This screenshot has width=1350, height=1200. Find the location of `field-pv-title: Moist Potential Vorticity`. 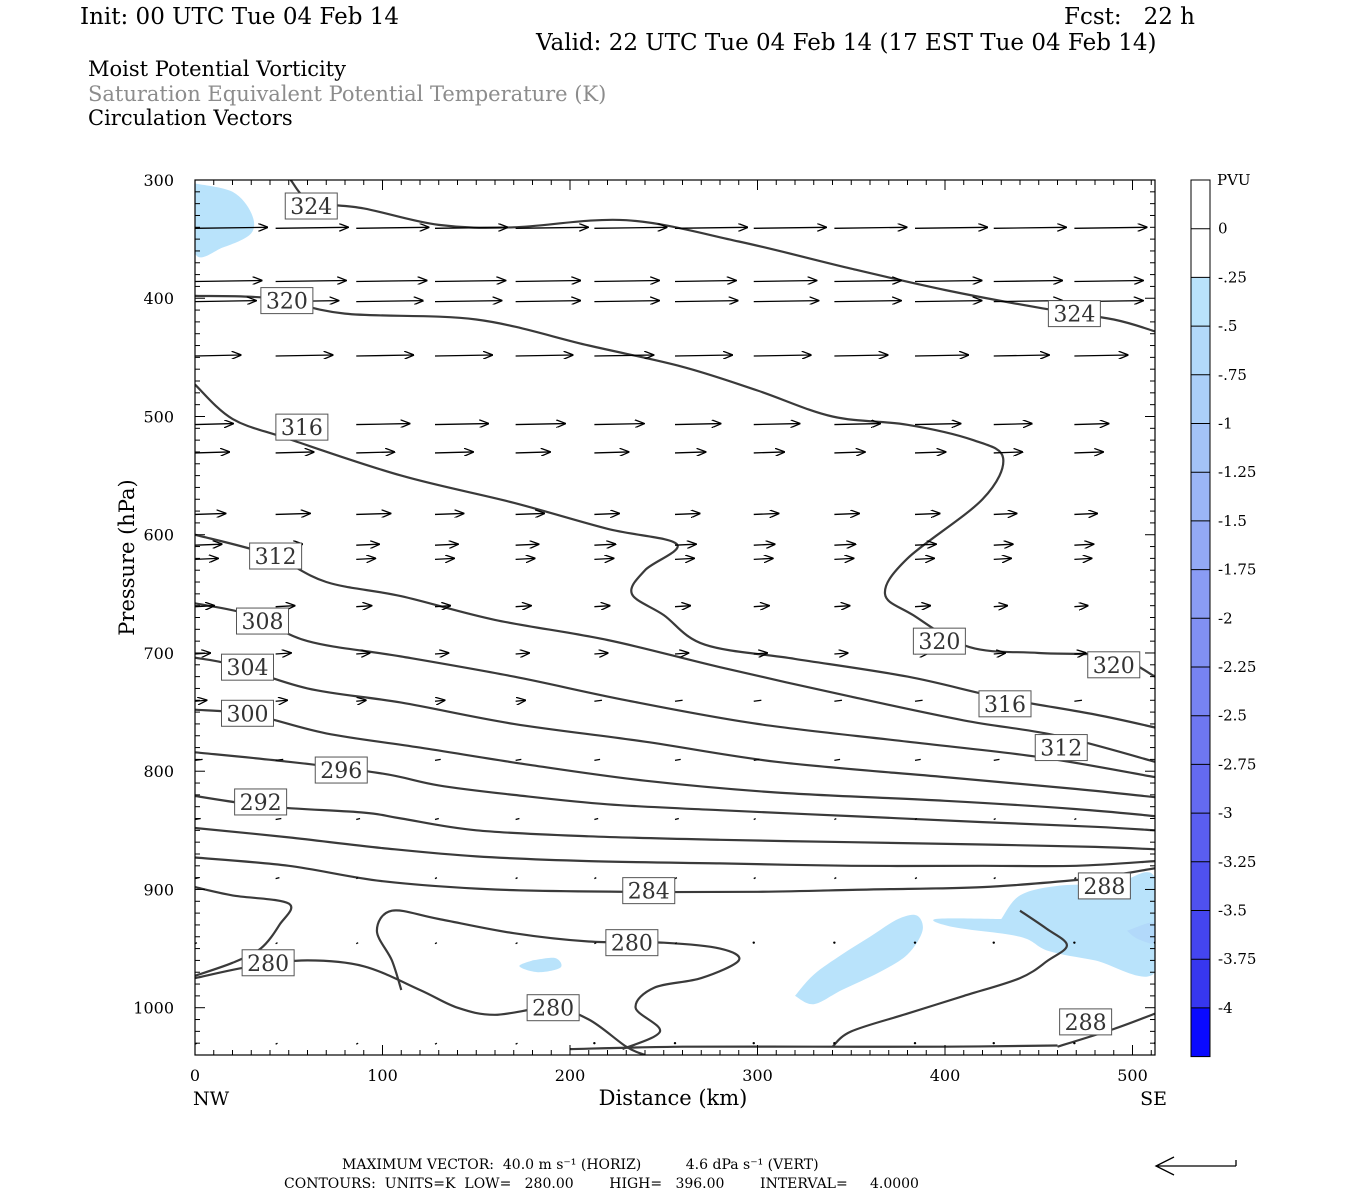

field-pv-title: Moist Potential Vorticity is located at coordinates (217, 69).